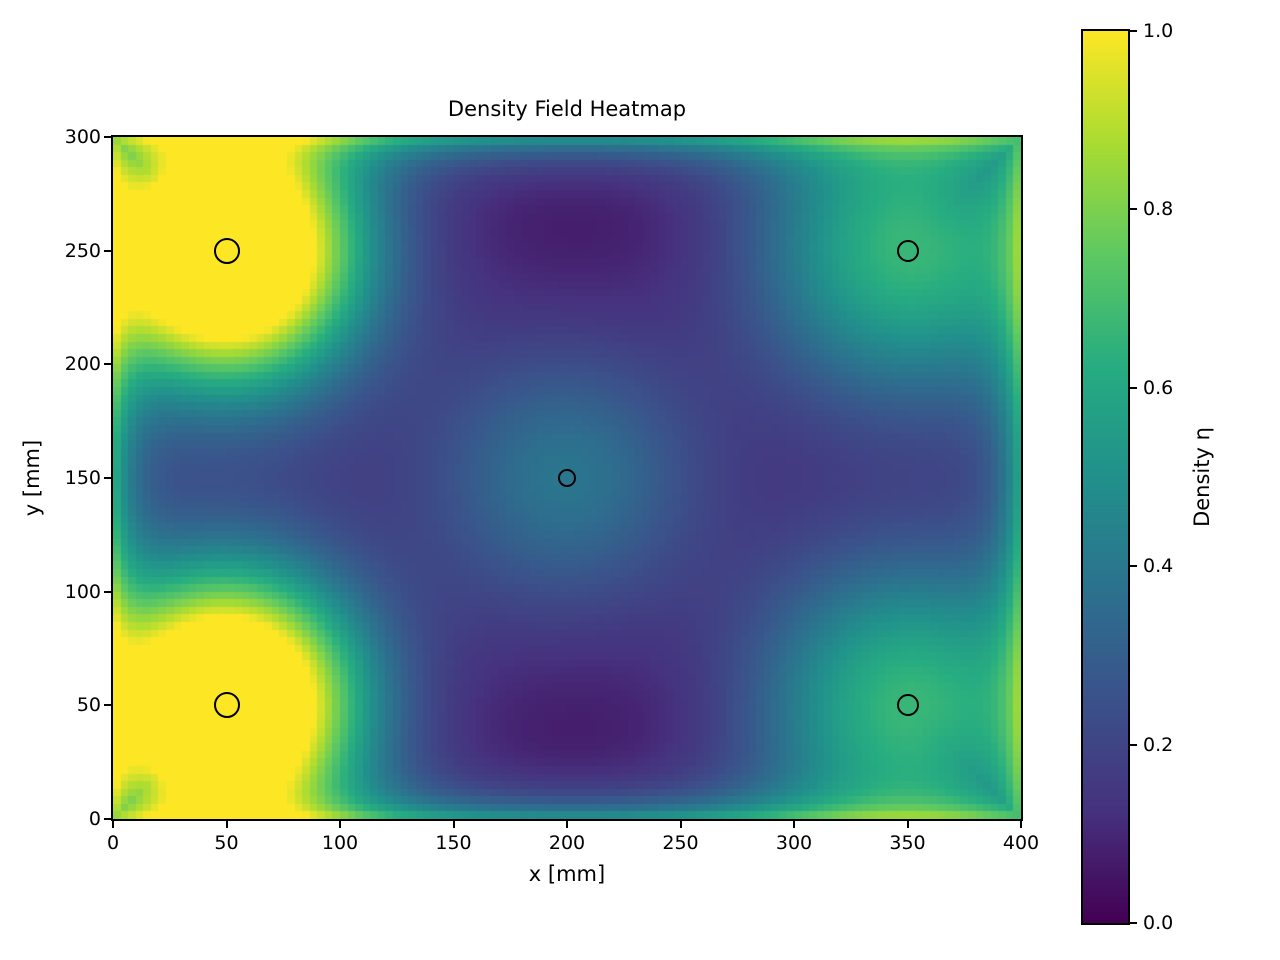 Image resolution: width=1280 pixels, height=960 pixels. Describe the element at coordinates (1158, 566) in the screenshot. I see `colorbar-tick-label: 0.4` at that location.